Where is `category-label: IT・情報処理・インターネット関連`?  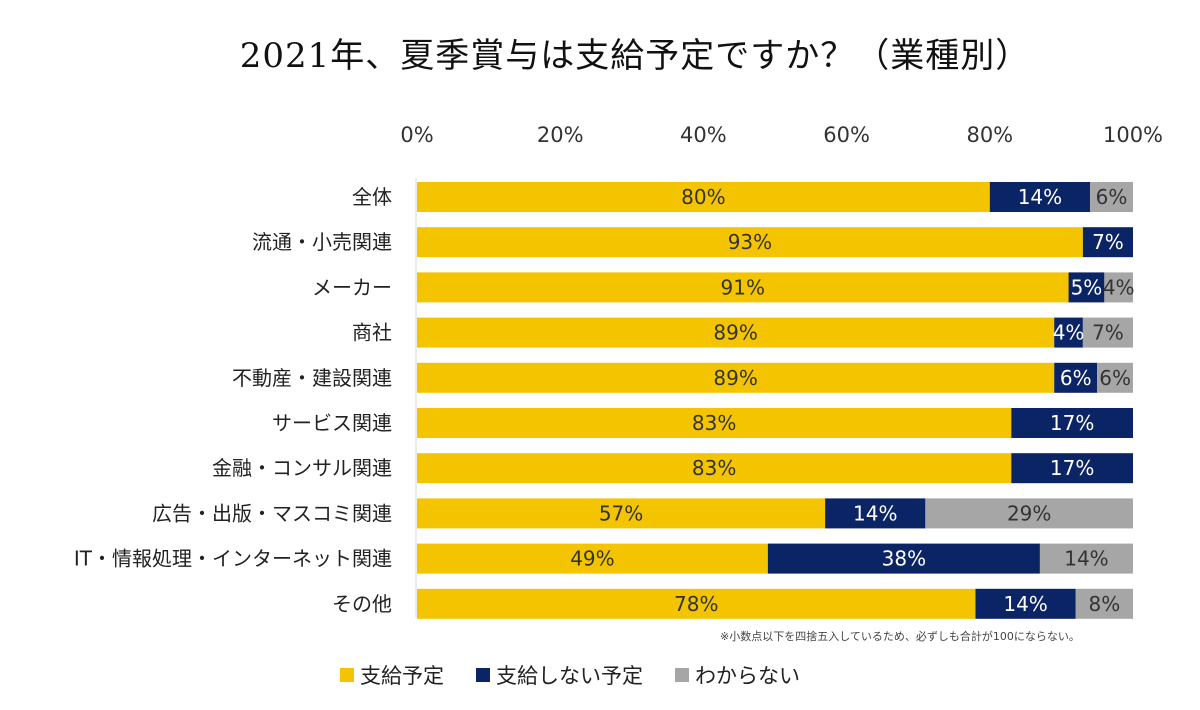 category-label: IT・情報処理・インターネット関連 is located at coordinates (233, 559).